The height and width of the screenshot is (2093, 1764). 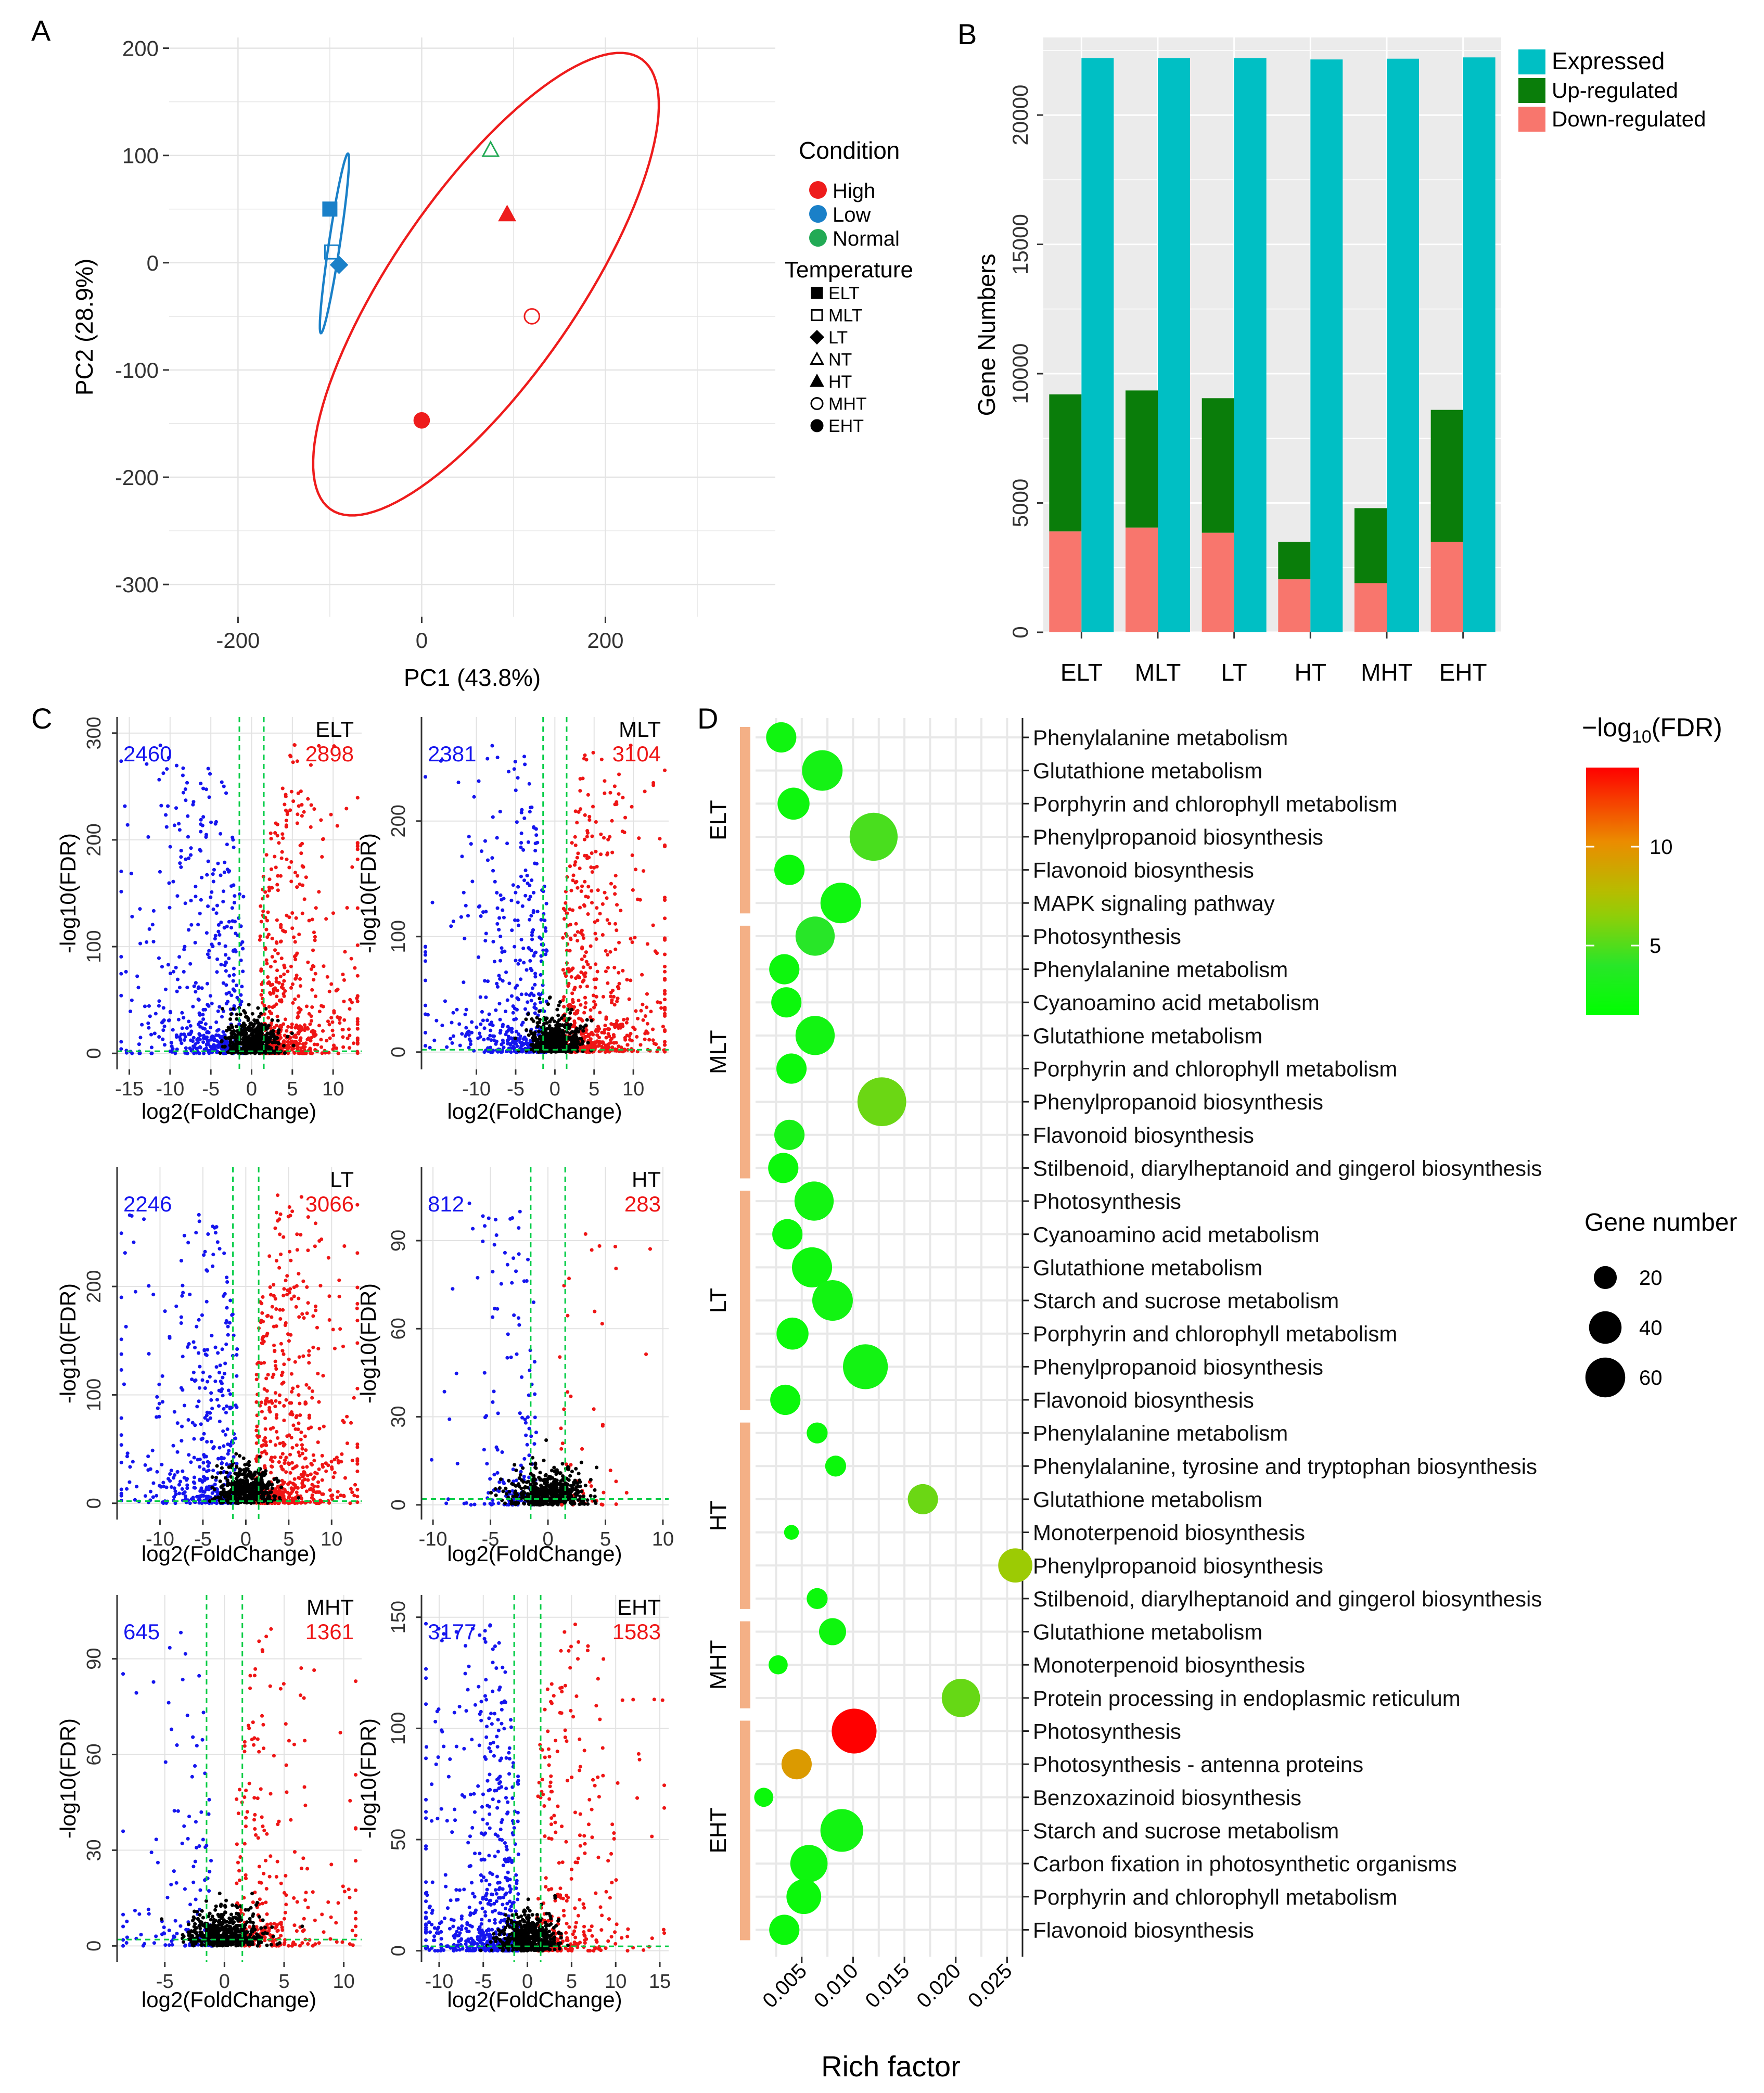 I want to click on legend-condition-dot-high, so click(x=818, y=190).